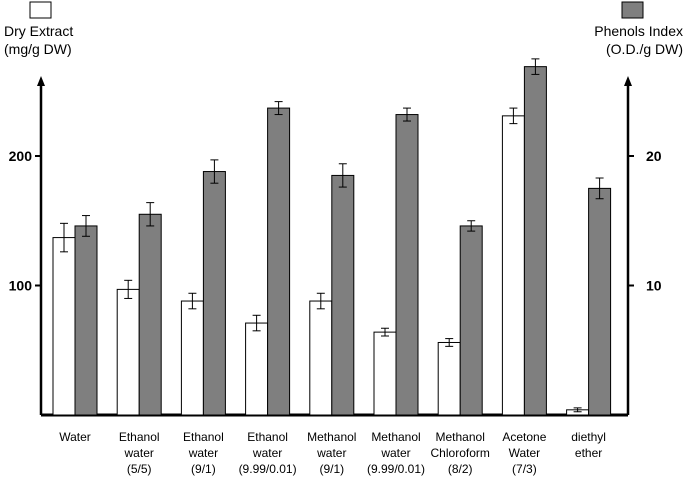 The width and height of the screenshot is (685, 480). I want to click on right-axis-title: (O.D./g DW), so click(644, 49).